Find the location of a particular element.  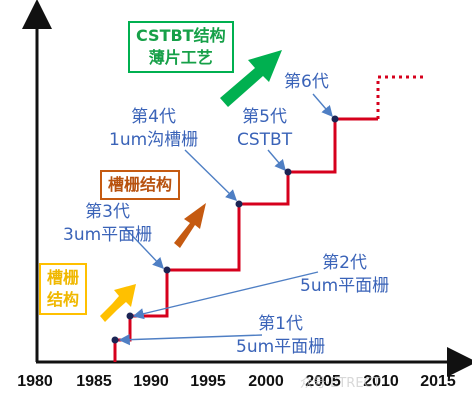

gen3-desc: 3um平面栅 is located at coordinates (108, 235).